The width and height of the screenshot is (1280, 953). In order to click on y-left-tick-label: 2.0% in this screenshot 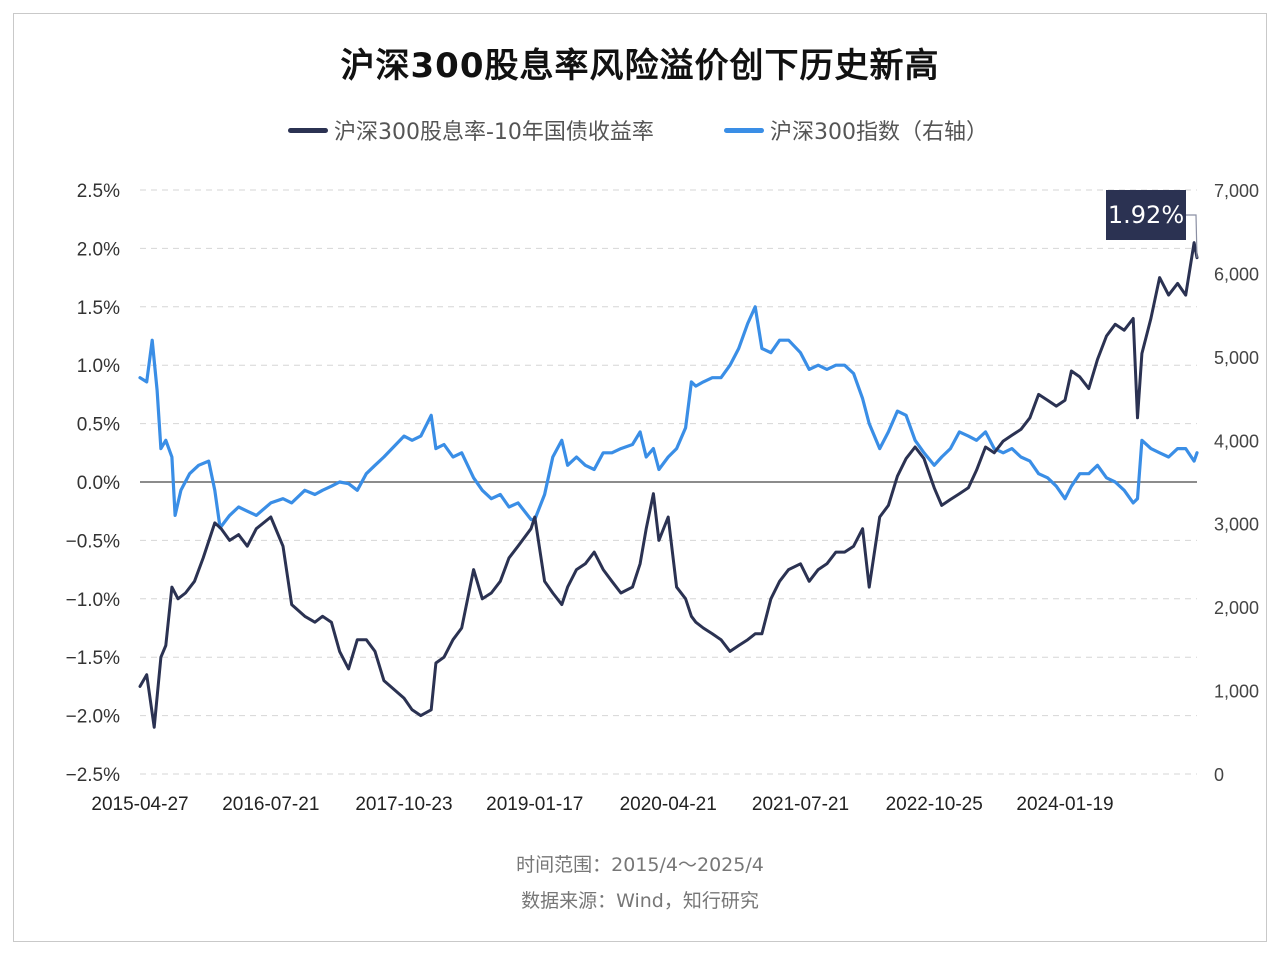, I will do `click(98, 249)`.